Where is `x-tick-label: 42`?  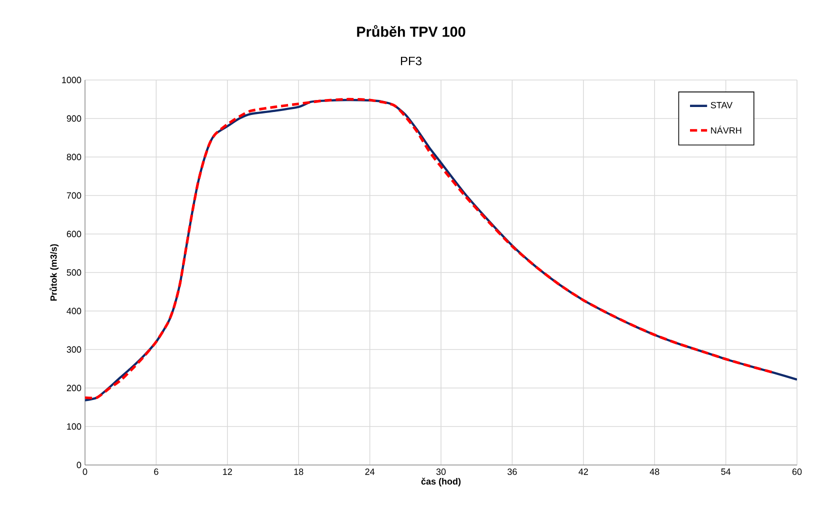 x-tick-label: 42 is located at coordinates (583, 471).